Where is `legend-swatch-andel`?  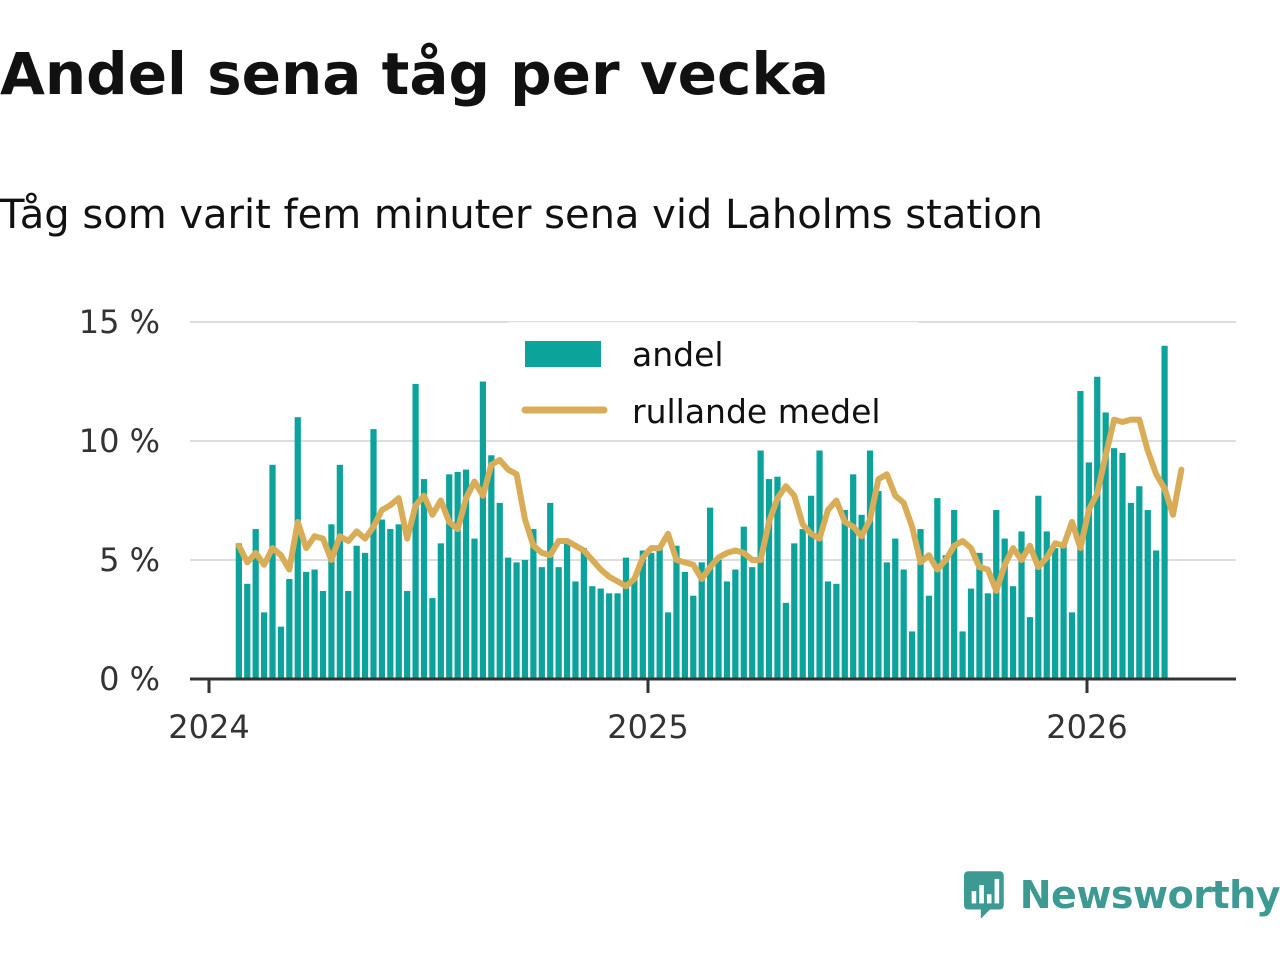 legend-swatch-andel is located at coordinates (563, 354).